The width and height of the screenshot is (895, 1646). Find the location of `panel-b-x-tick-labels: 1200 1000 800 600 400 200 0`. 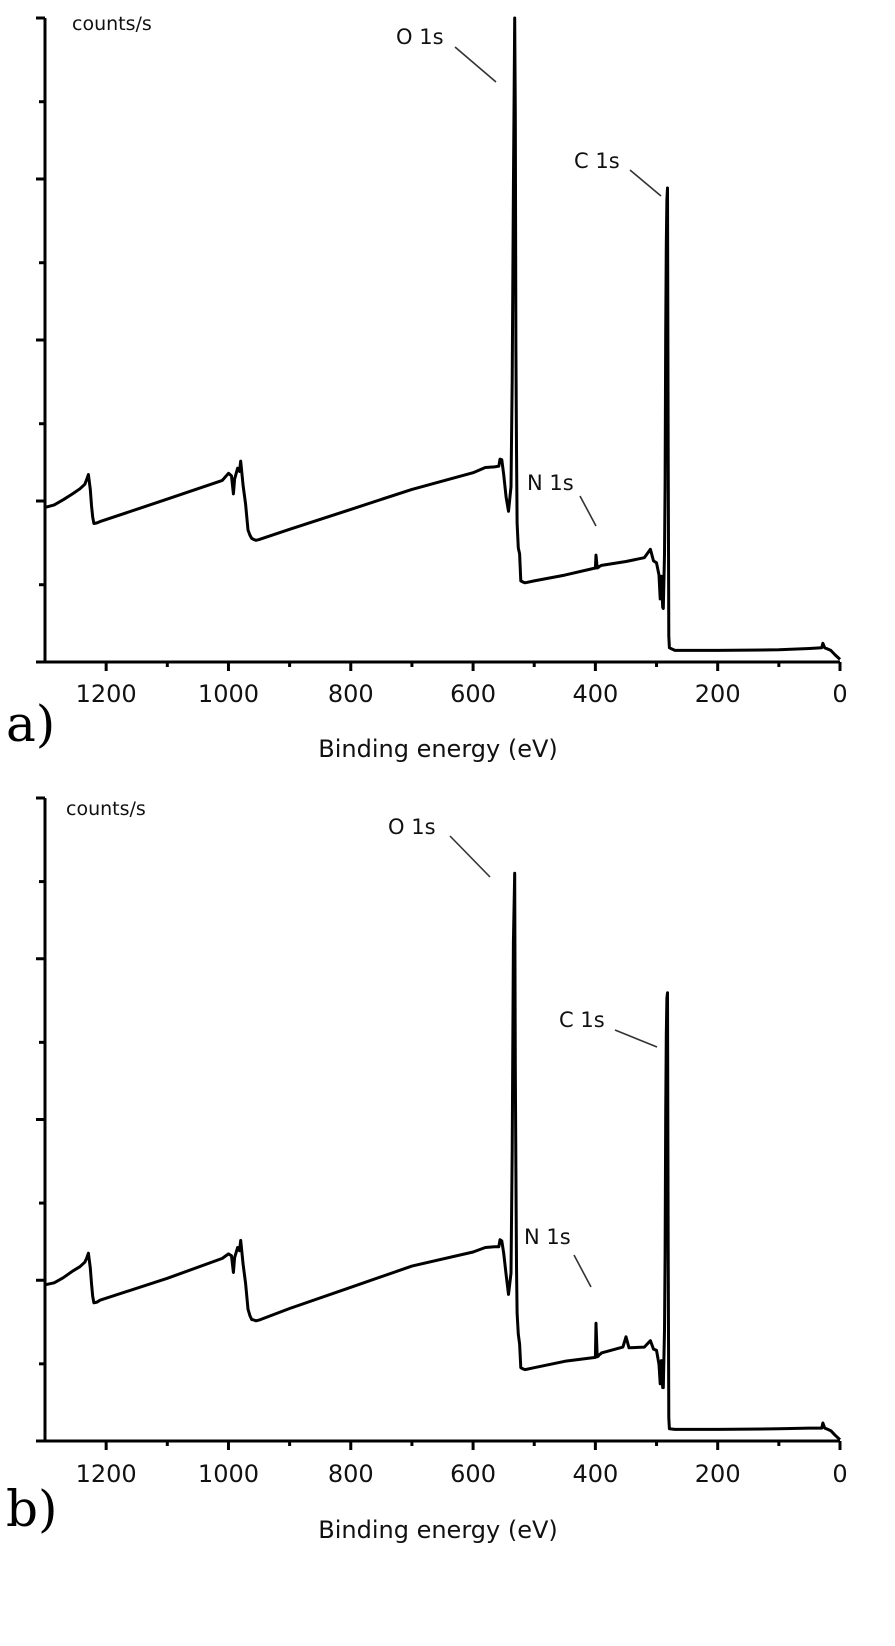

panel-b-x-tick-labels: 1200 1000 800 600 400 200 0 is located at coordinates (462, 1474).